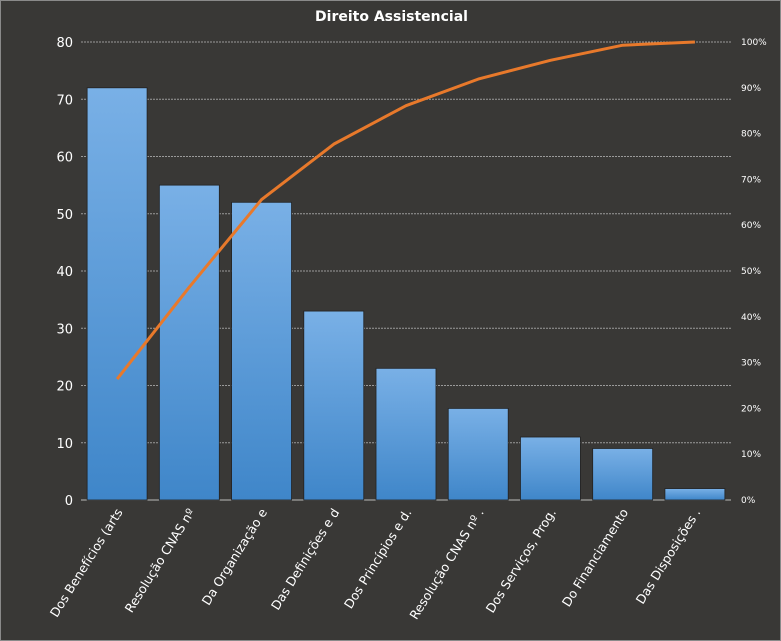 The height and width of the screenshot is (641, 781). I want to click on y2-tick-label: 30%, so click(751, 364).